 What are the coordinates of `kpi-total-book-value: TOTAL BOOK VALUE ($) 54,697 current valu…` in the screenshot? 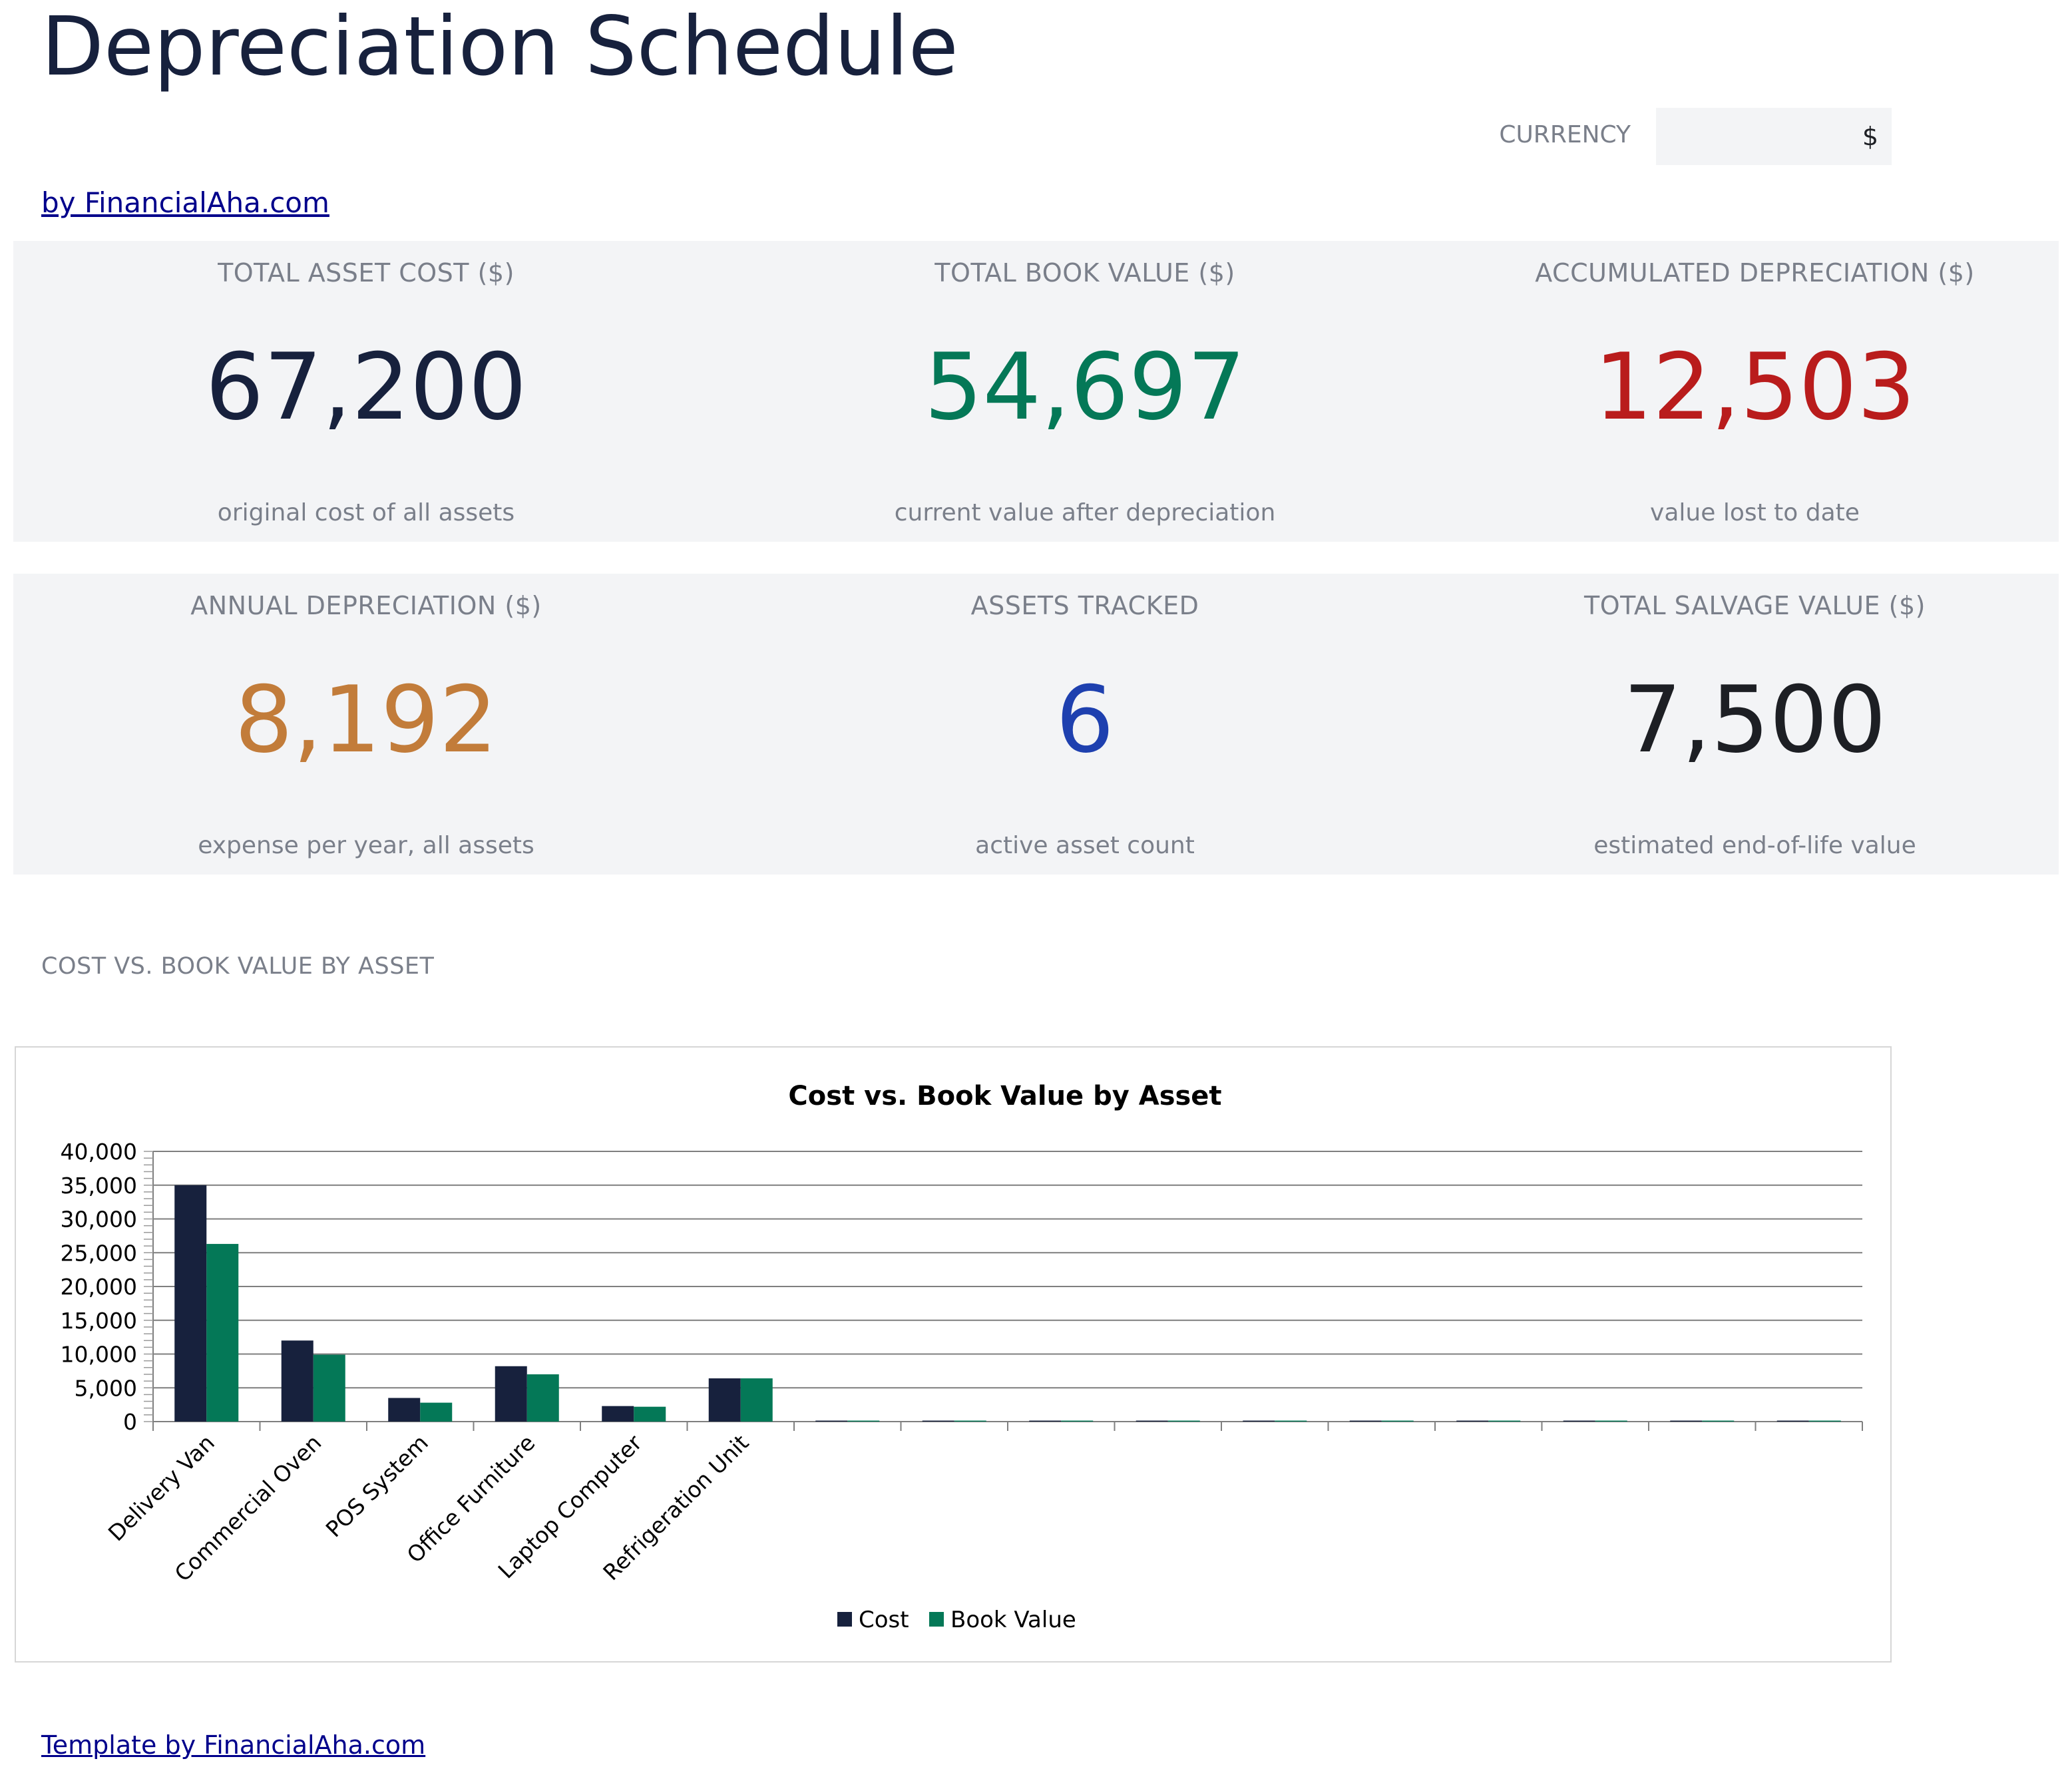 It's located at (1085, 392).